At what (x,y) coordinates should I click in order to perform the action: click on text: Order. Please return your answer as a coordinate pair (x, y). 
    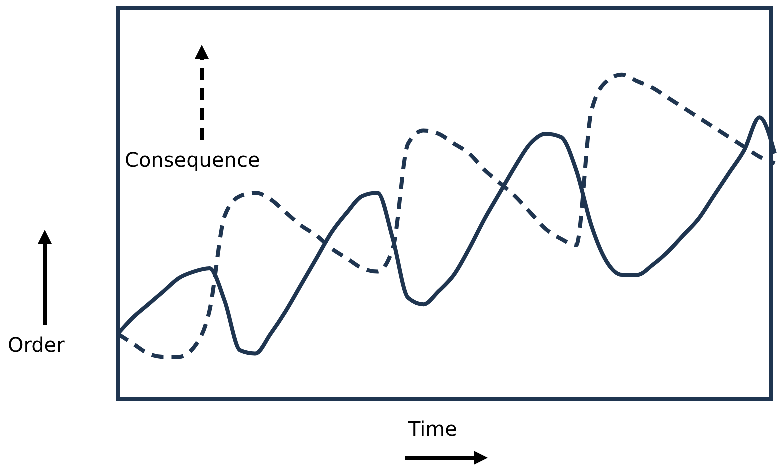
    Looking at the image, I should click on (37, 345).